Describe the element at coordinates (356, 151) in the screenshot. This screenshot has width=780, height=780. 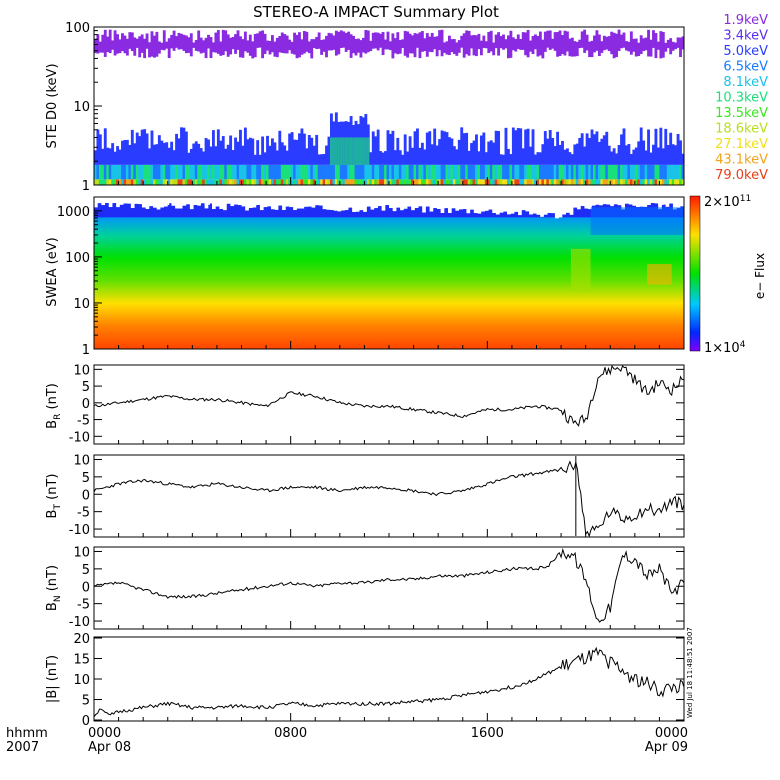
I see `ste-enhancement` at that location.